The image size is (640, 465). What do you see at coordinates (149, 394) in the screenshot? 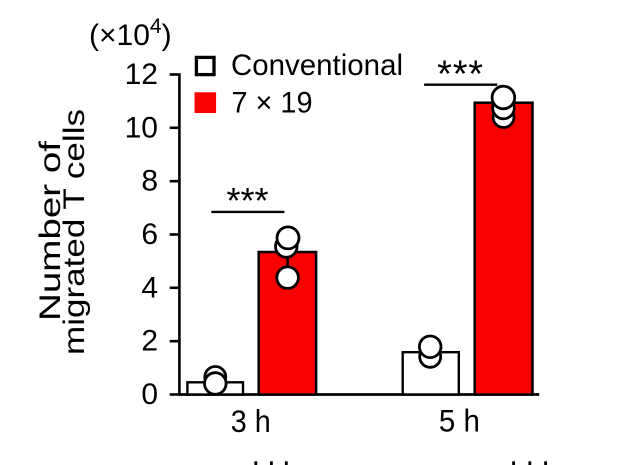
I see `svg-text: 0` at bounding box center [149, 394].